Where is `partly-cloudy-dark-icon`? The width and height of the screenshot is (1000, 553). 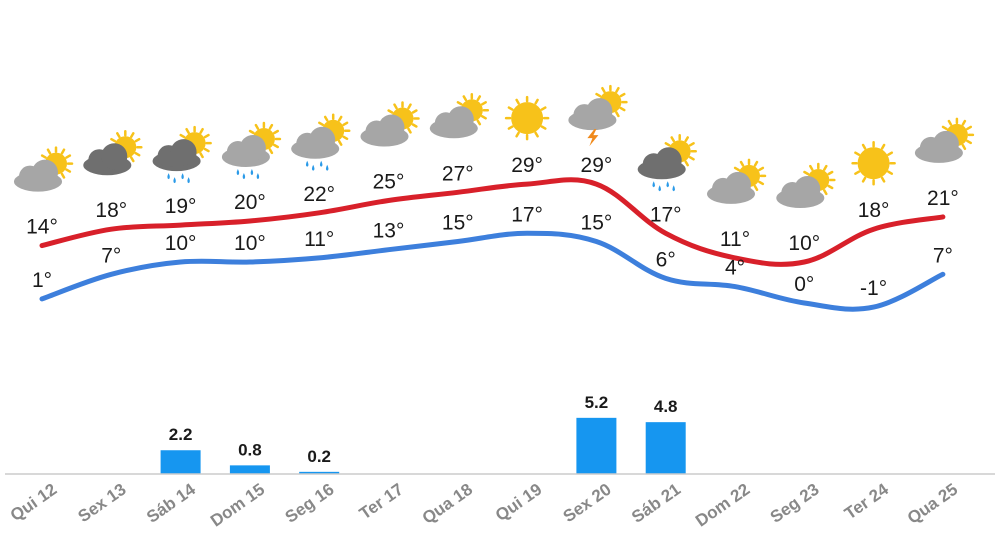
partly-cloudy-dark-icon is located at coordinates (113, 152).